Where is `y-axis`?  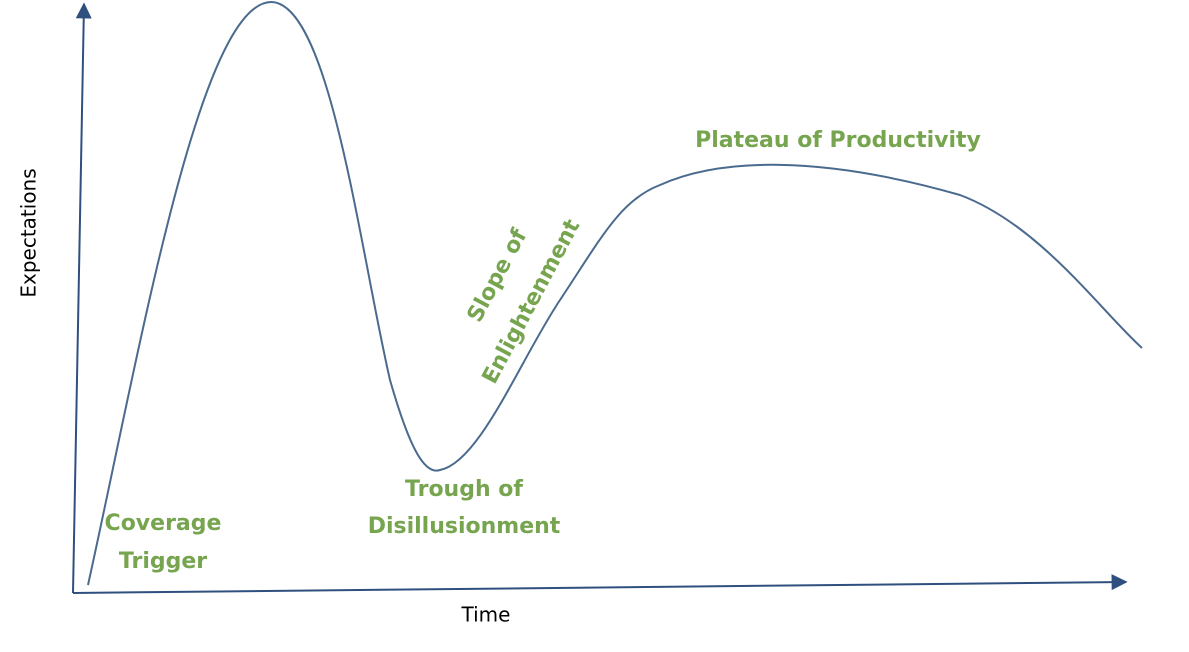
y-axis is located at coordinates (82, 298).